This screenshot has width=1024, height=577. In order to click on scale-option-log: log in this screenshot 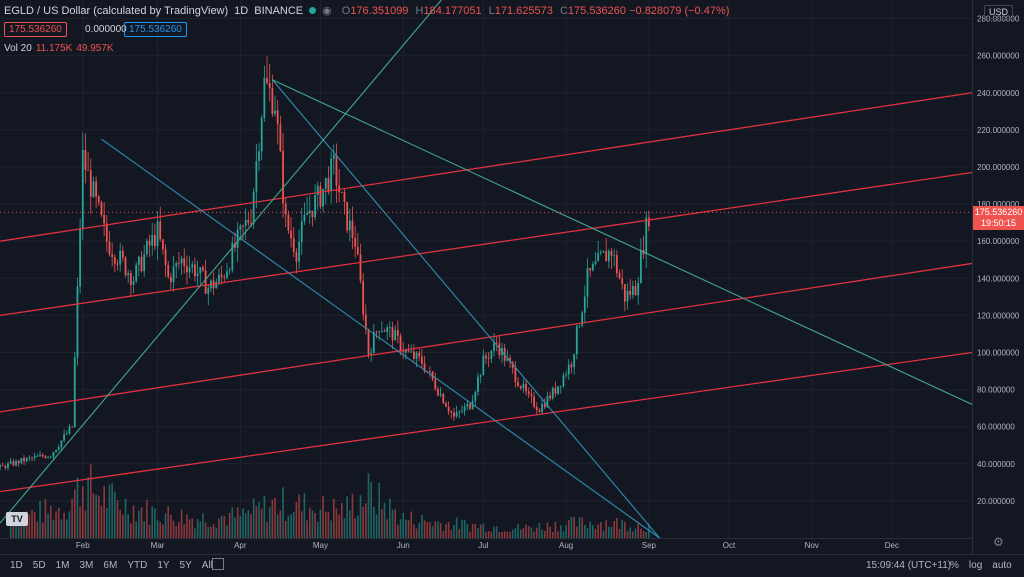, I will do `click(975, 565)`.